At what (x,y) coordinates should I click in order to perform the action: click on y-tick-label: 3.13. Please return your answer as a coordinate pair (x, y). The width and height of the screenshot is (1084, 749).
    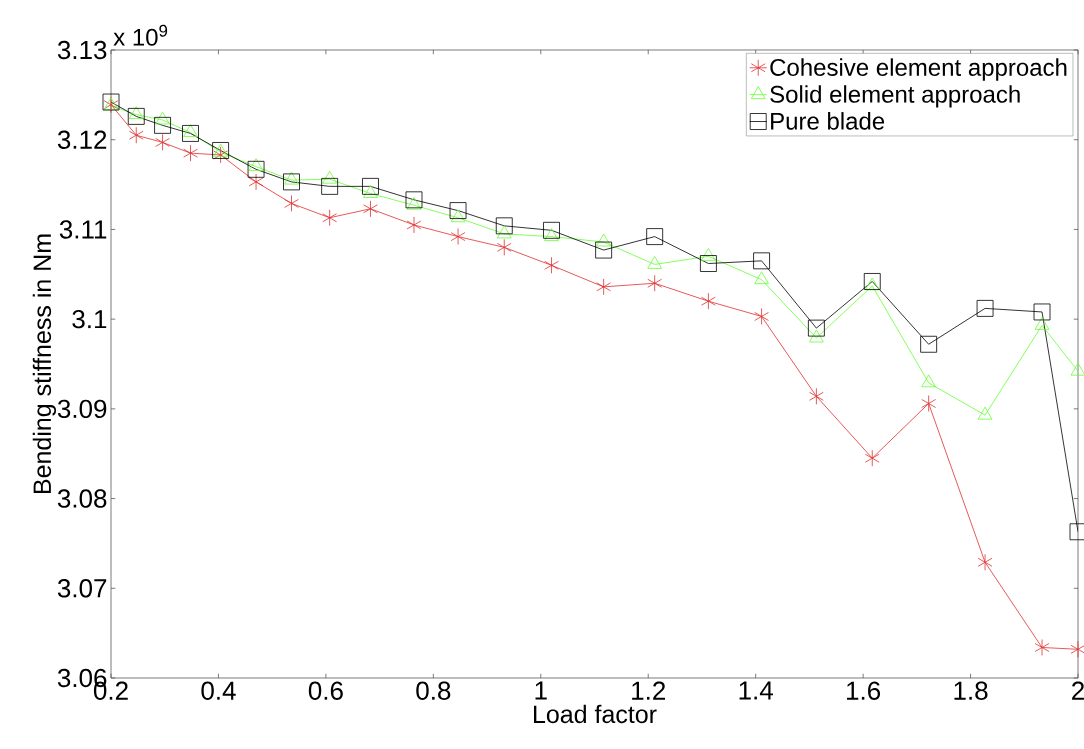
    Looking at the image, I should click on (82, 50).